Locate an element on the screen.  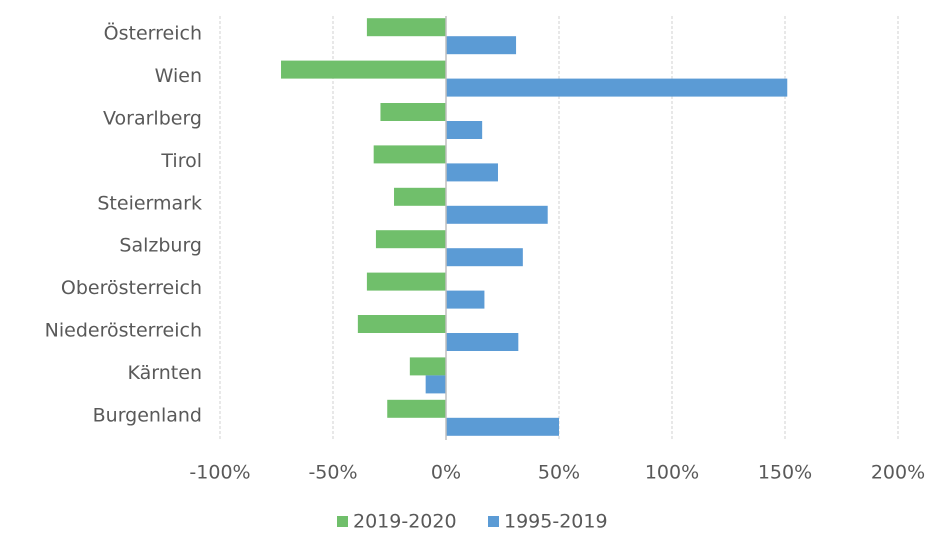
x-tick-label: 0% is located at coordinates (446, 473).